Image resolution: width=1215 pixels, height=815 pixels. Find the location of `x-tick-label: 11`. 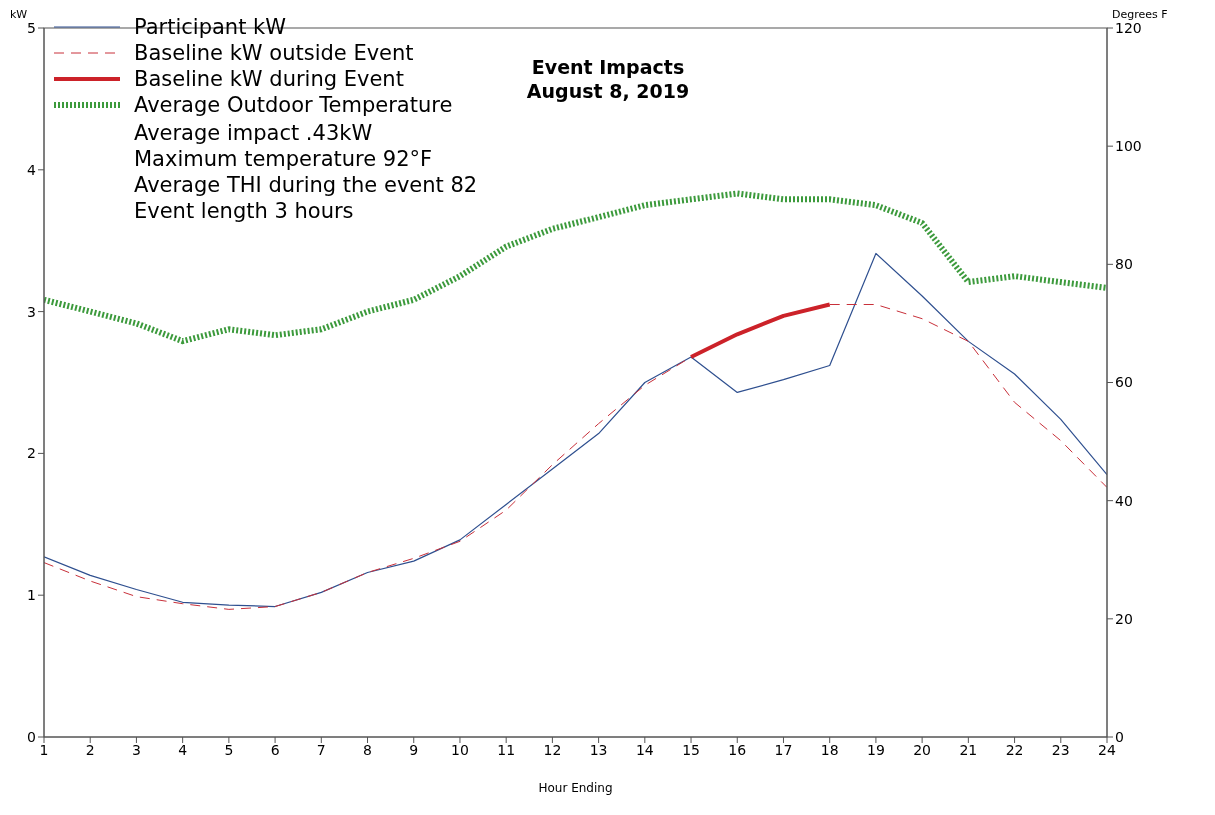

x-tick-label: 11 is located at coordinates (506, 749).